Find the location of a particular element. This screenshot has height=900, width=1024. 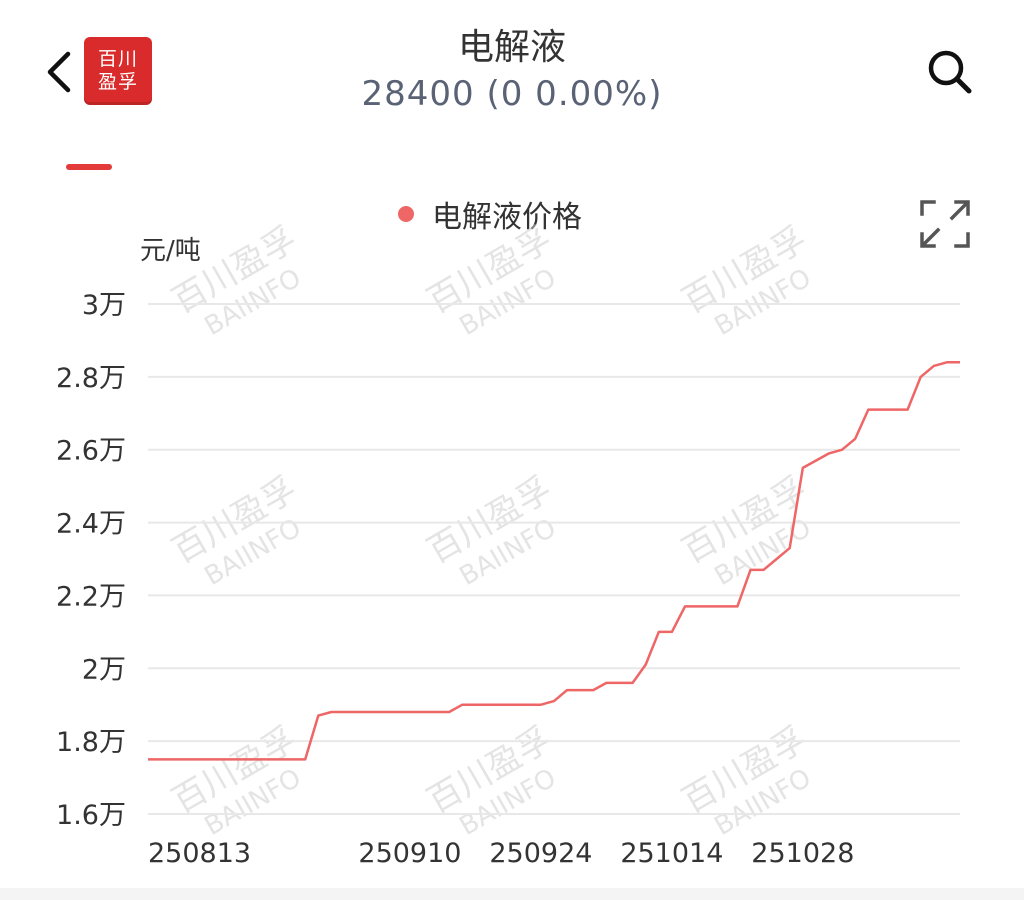

chart-legend: 电解液价格 is located at coordinates (490, 215).